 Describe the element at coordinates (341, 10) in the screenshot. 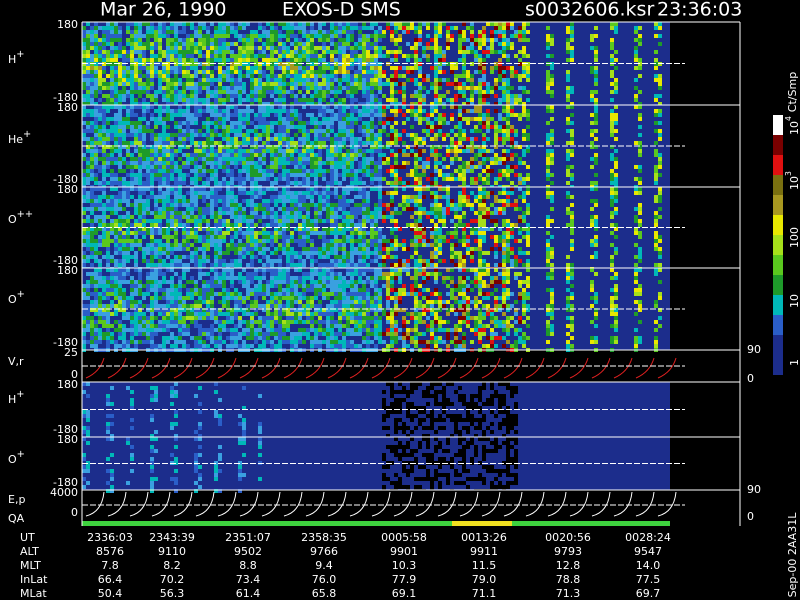

I see `instrument: EXOS-D SMS` at that location.